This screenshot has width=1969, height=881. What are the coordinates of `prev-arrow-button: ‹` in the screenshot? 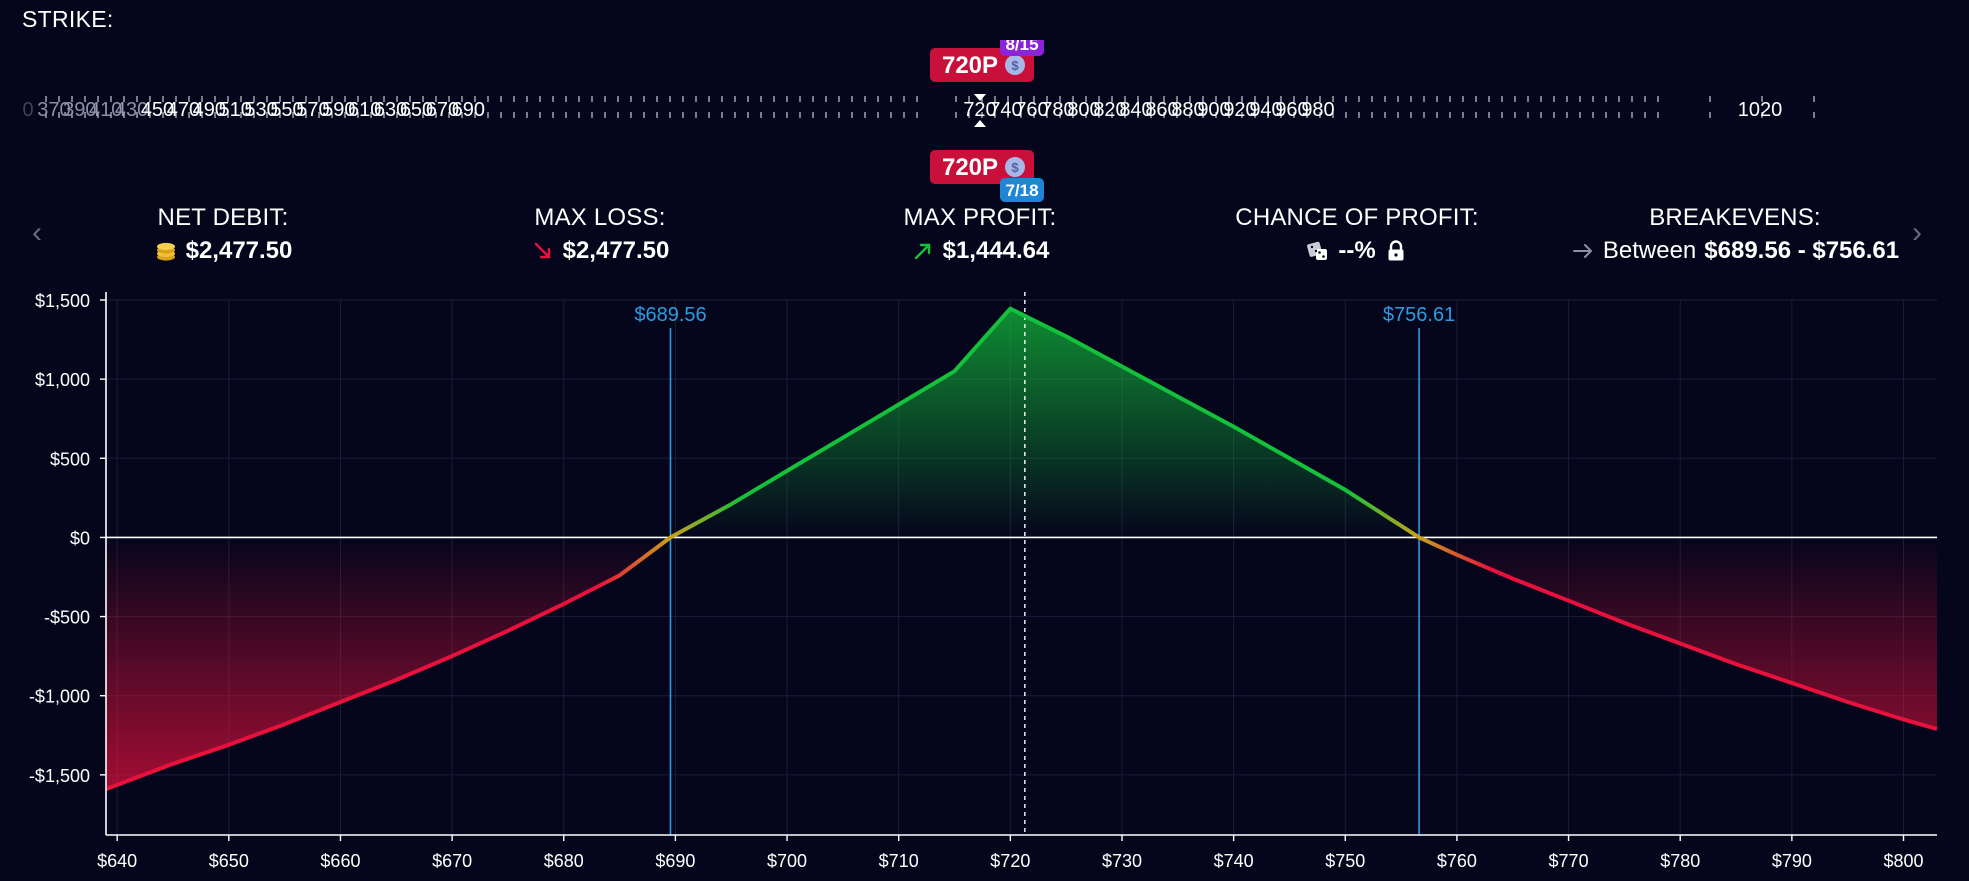 It's located at (37, 232).